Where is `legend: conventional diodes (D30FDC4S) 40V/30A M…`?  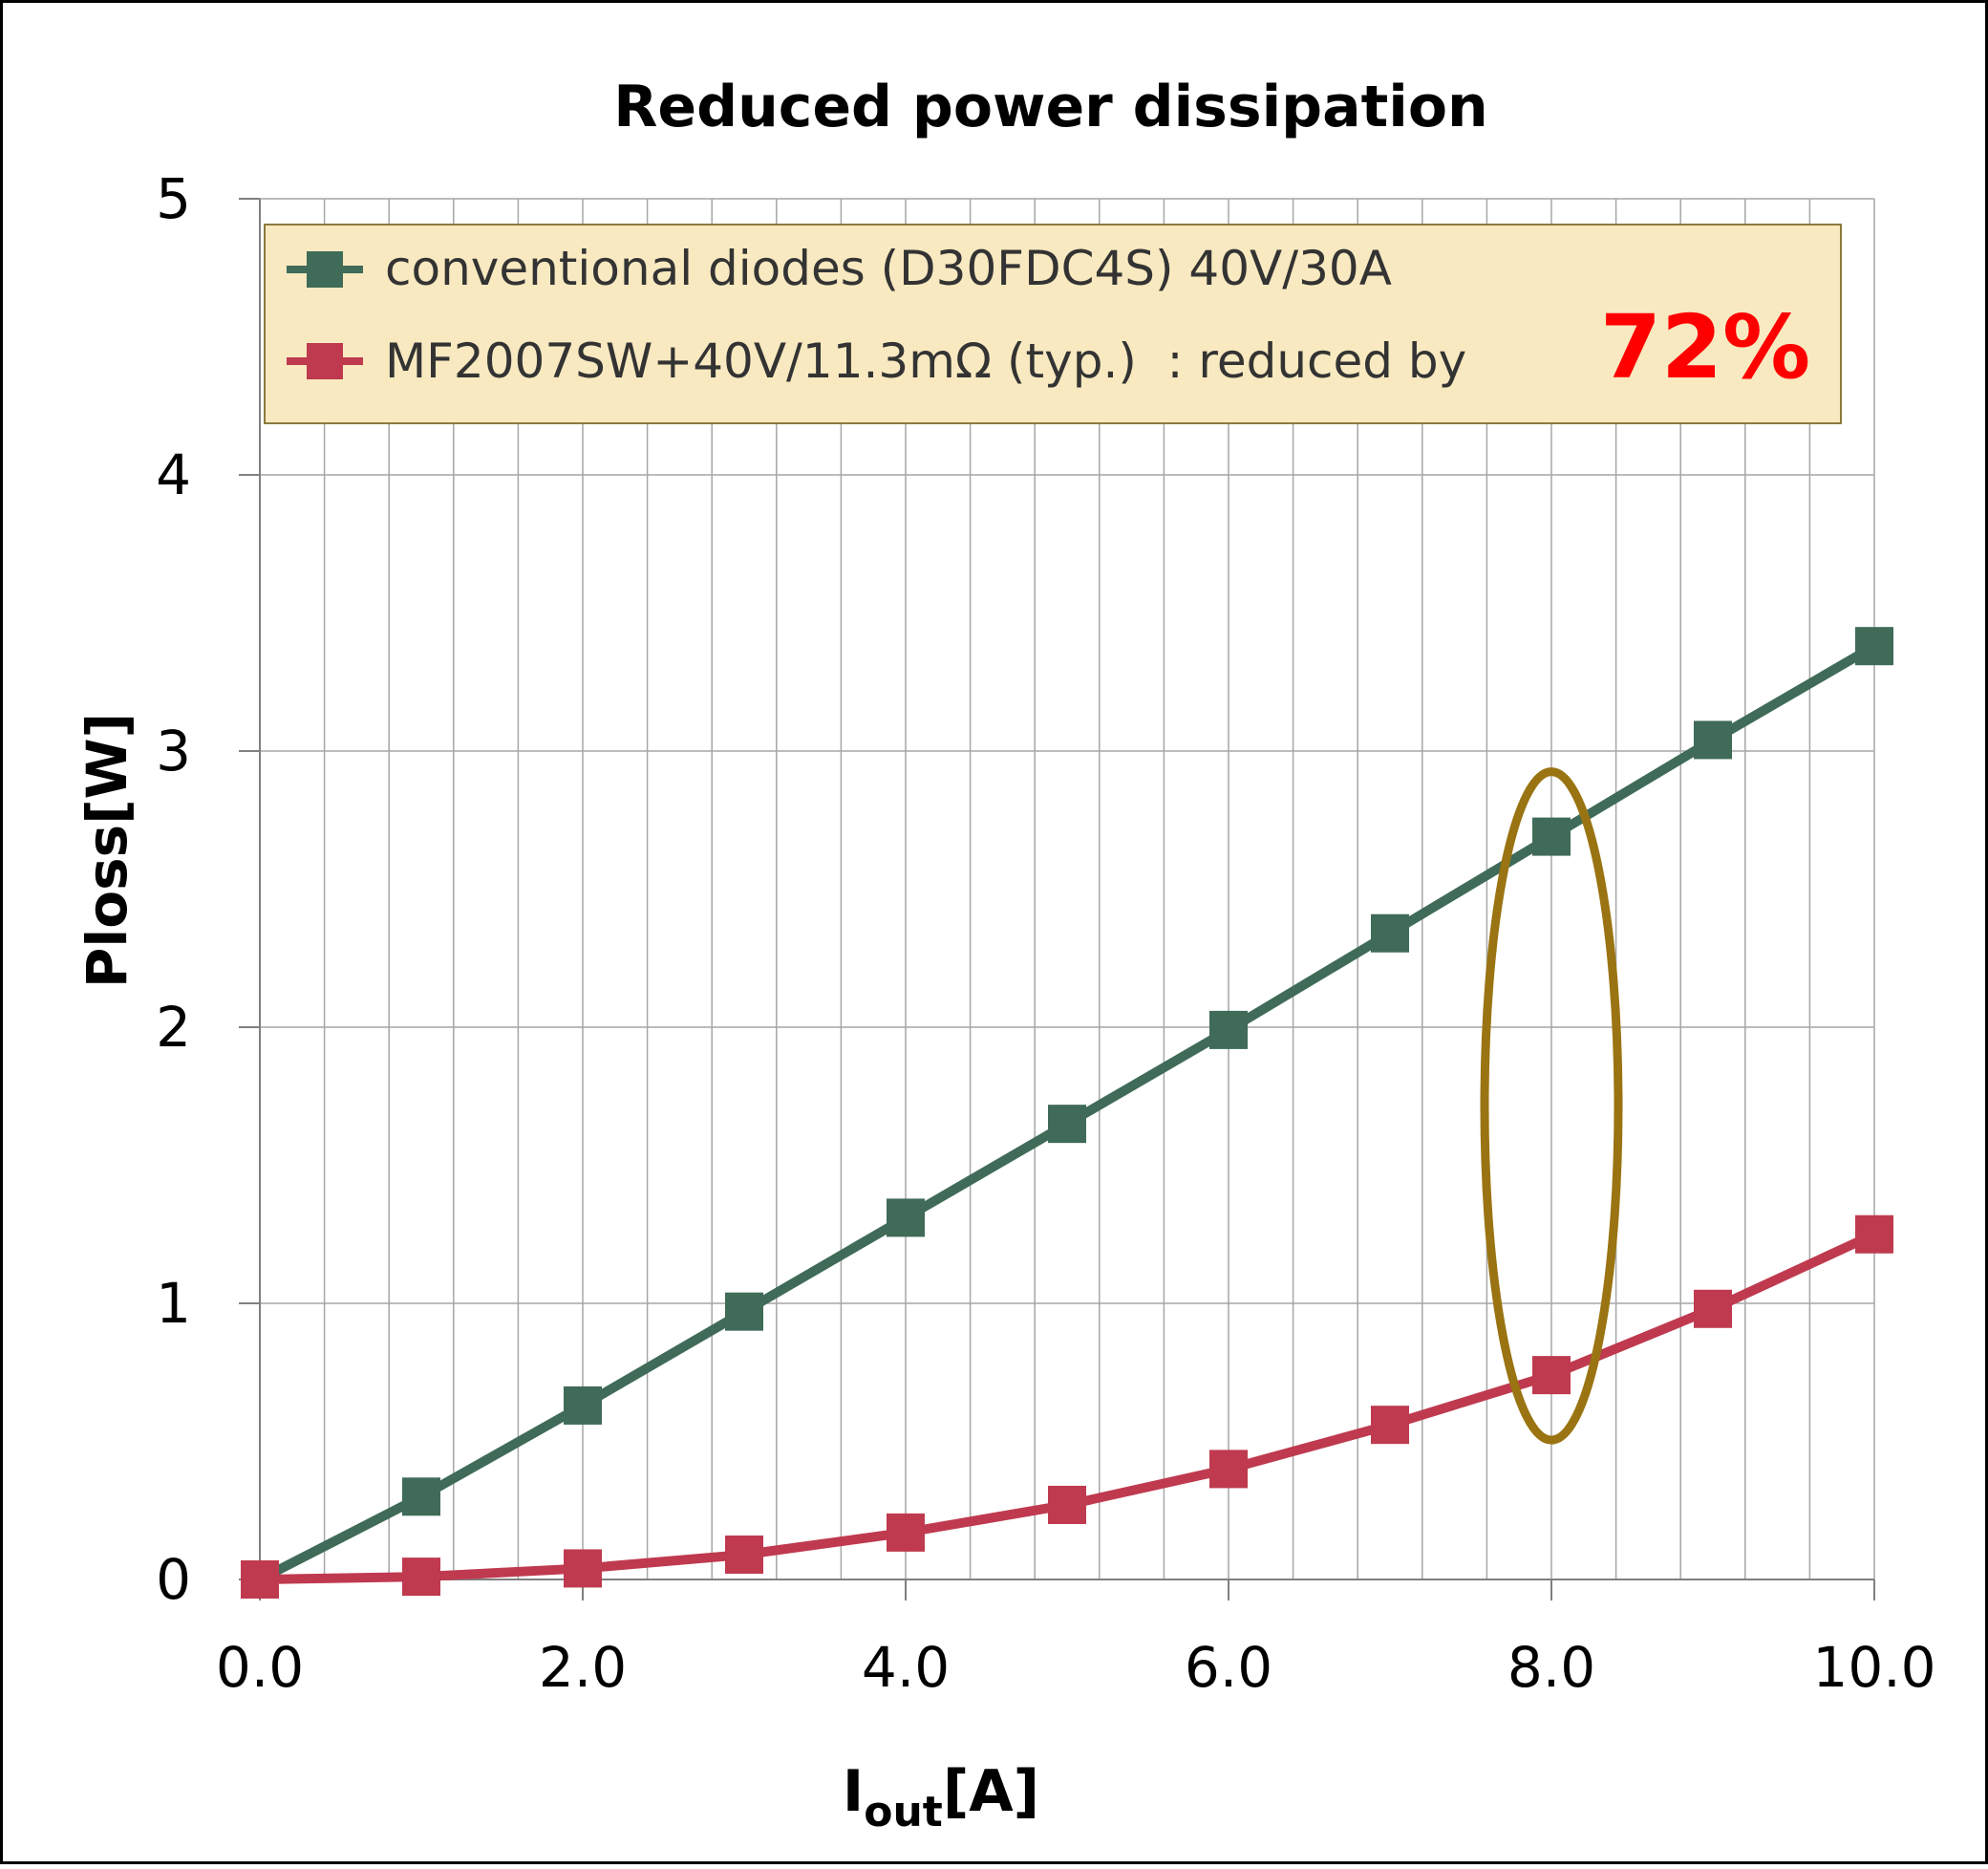 legend: conventional diodes (D30FDC4S) 40V/30A M… is located at coordinates (1053, 324).